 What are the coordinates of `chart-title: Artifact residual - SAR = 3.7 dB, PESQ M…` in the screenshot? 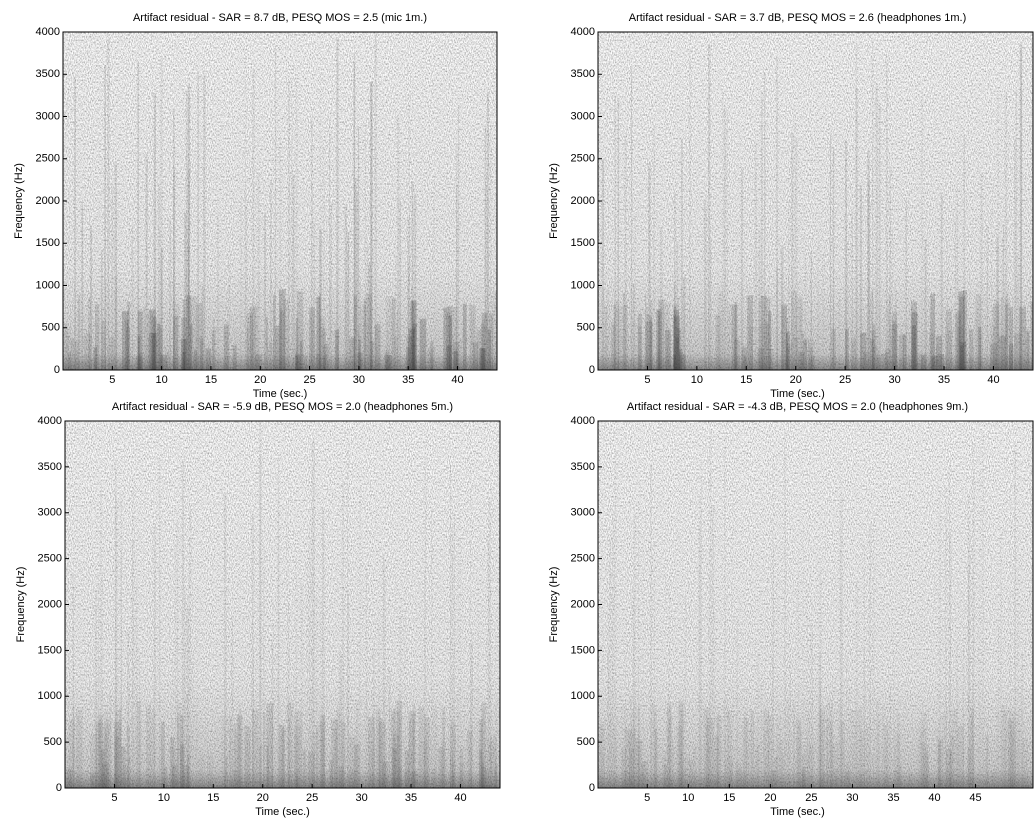 It's located at (798, 18).